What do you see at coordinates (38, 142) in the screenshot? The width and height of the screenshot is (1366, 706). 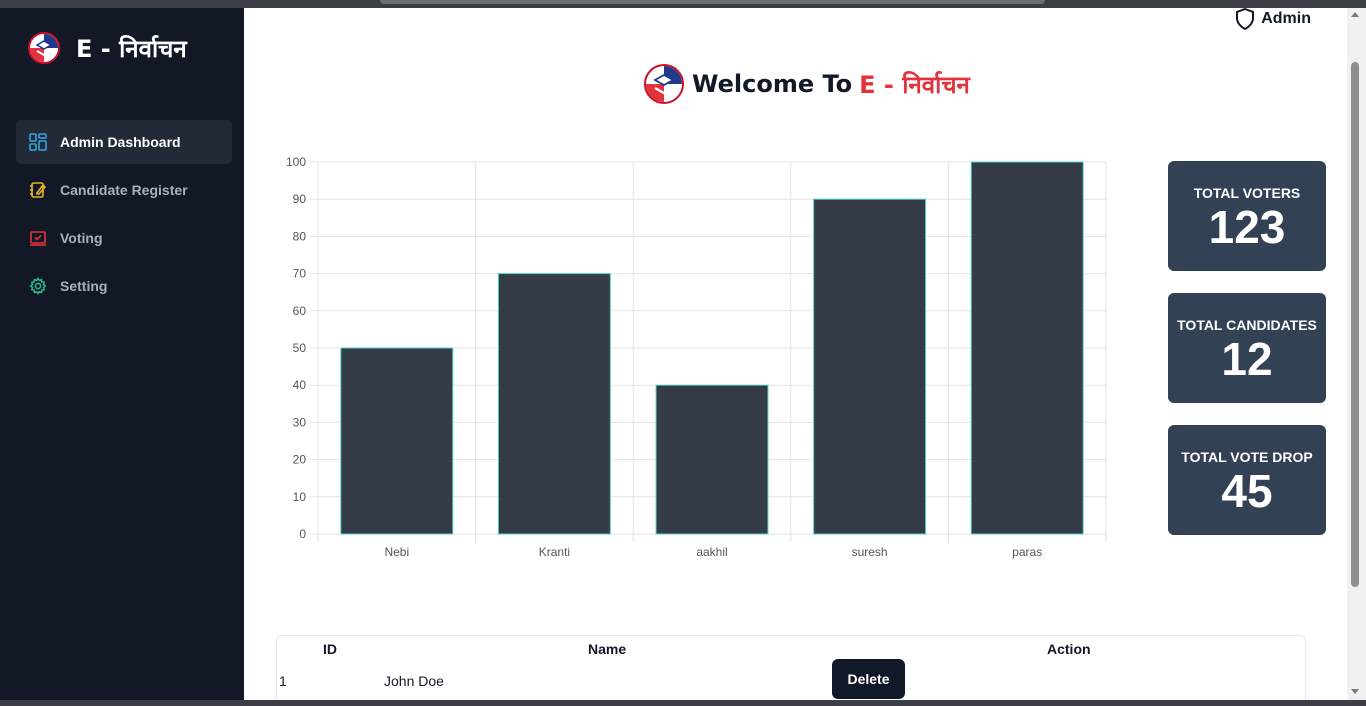 I see `dashboard-icon` at bounding box center [38, 142].